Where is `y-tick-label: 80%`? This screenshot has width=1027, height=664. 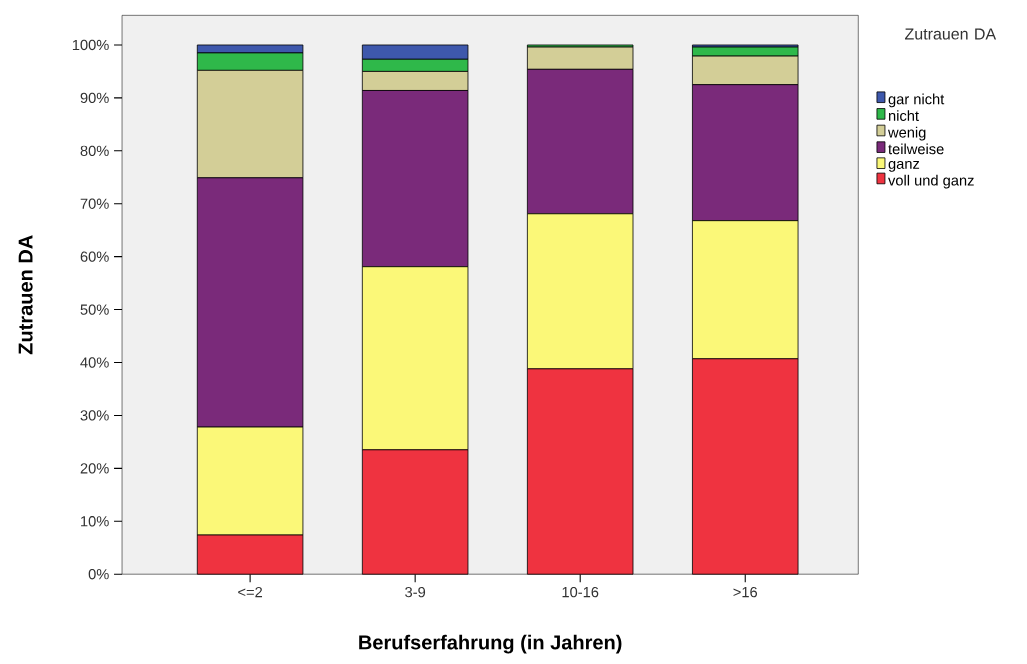 y-tick-label: 80% is located at coordinates (94, 150).